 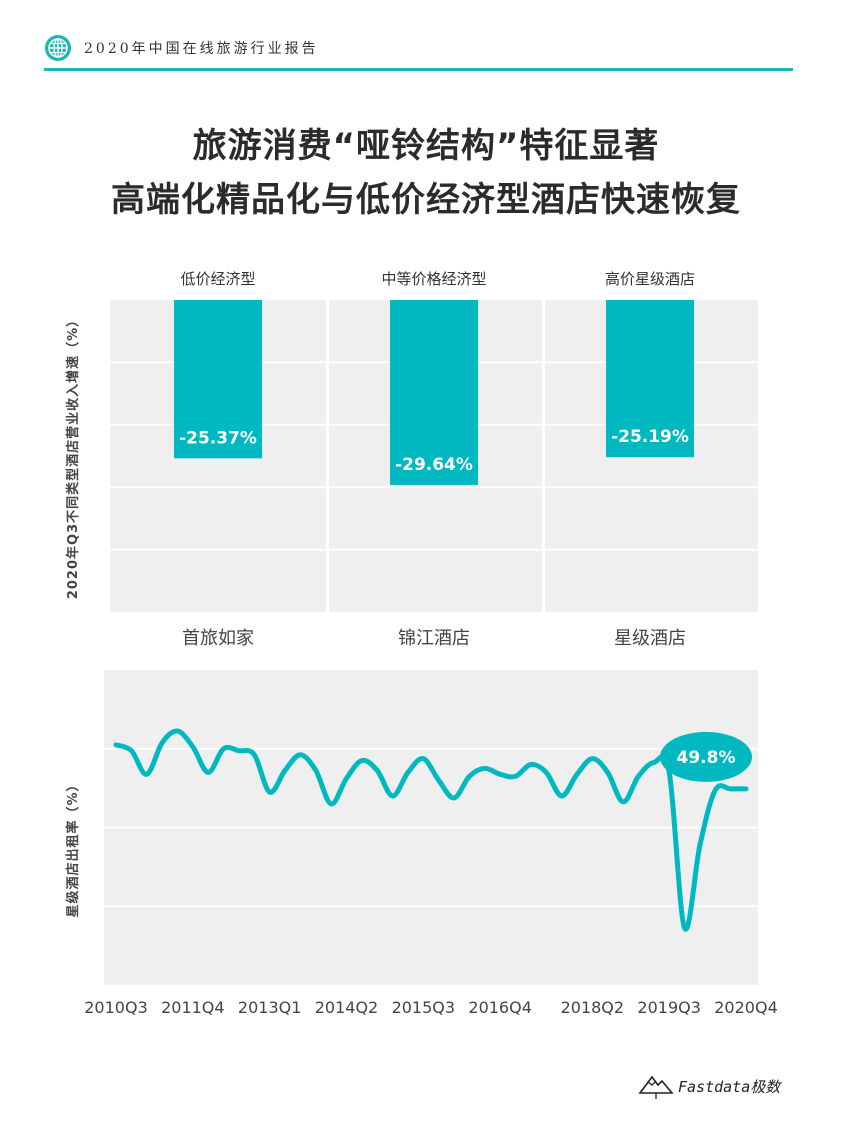 I want to click on occupancy-rate-line, so click(x=431, y=830).